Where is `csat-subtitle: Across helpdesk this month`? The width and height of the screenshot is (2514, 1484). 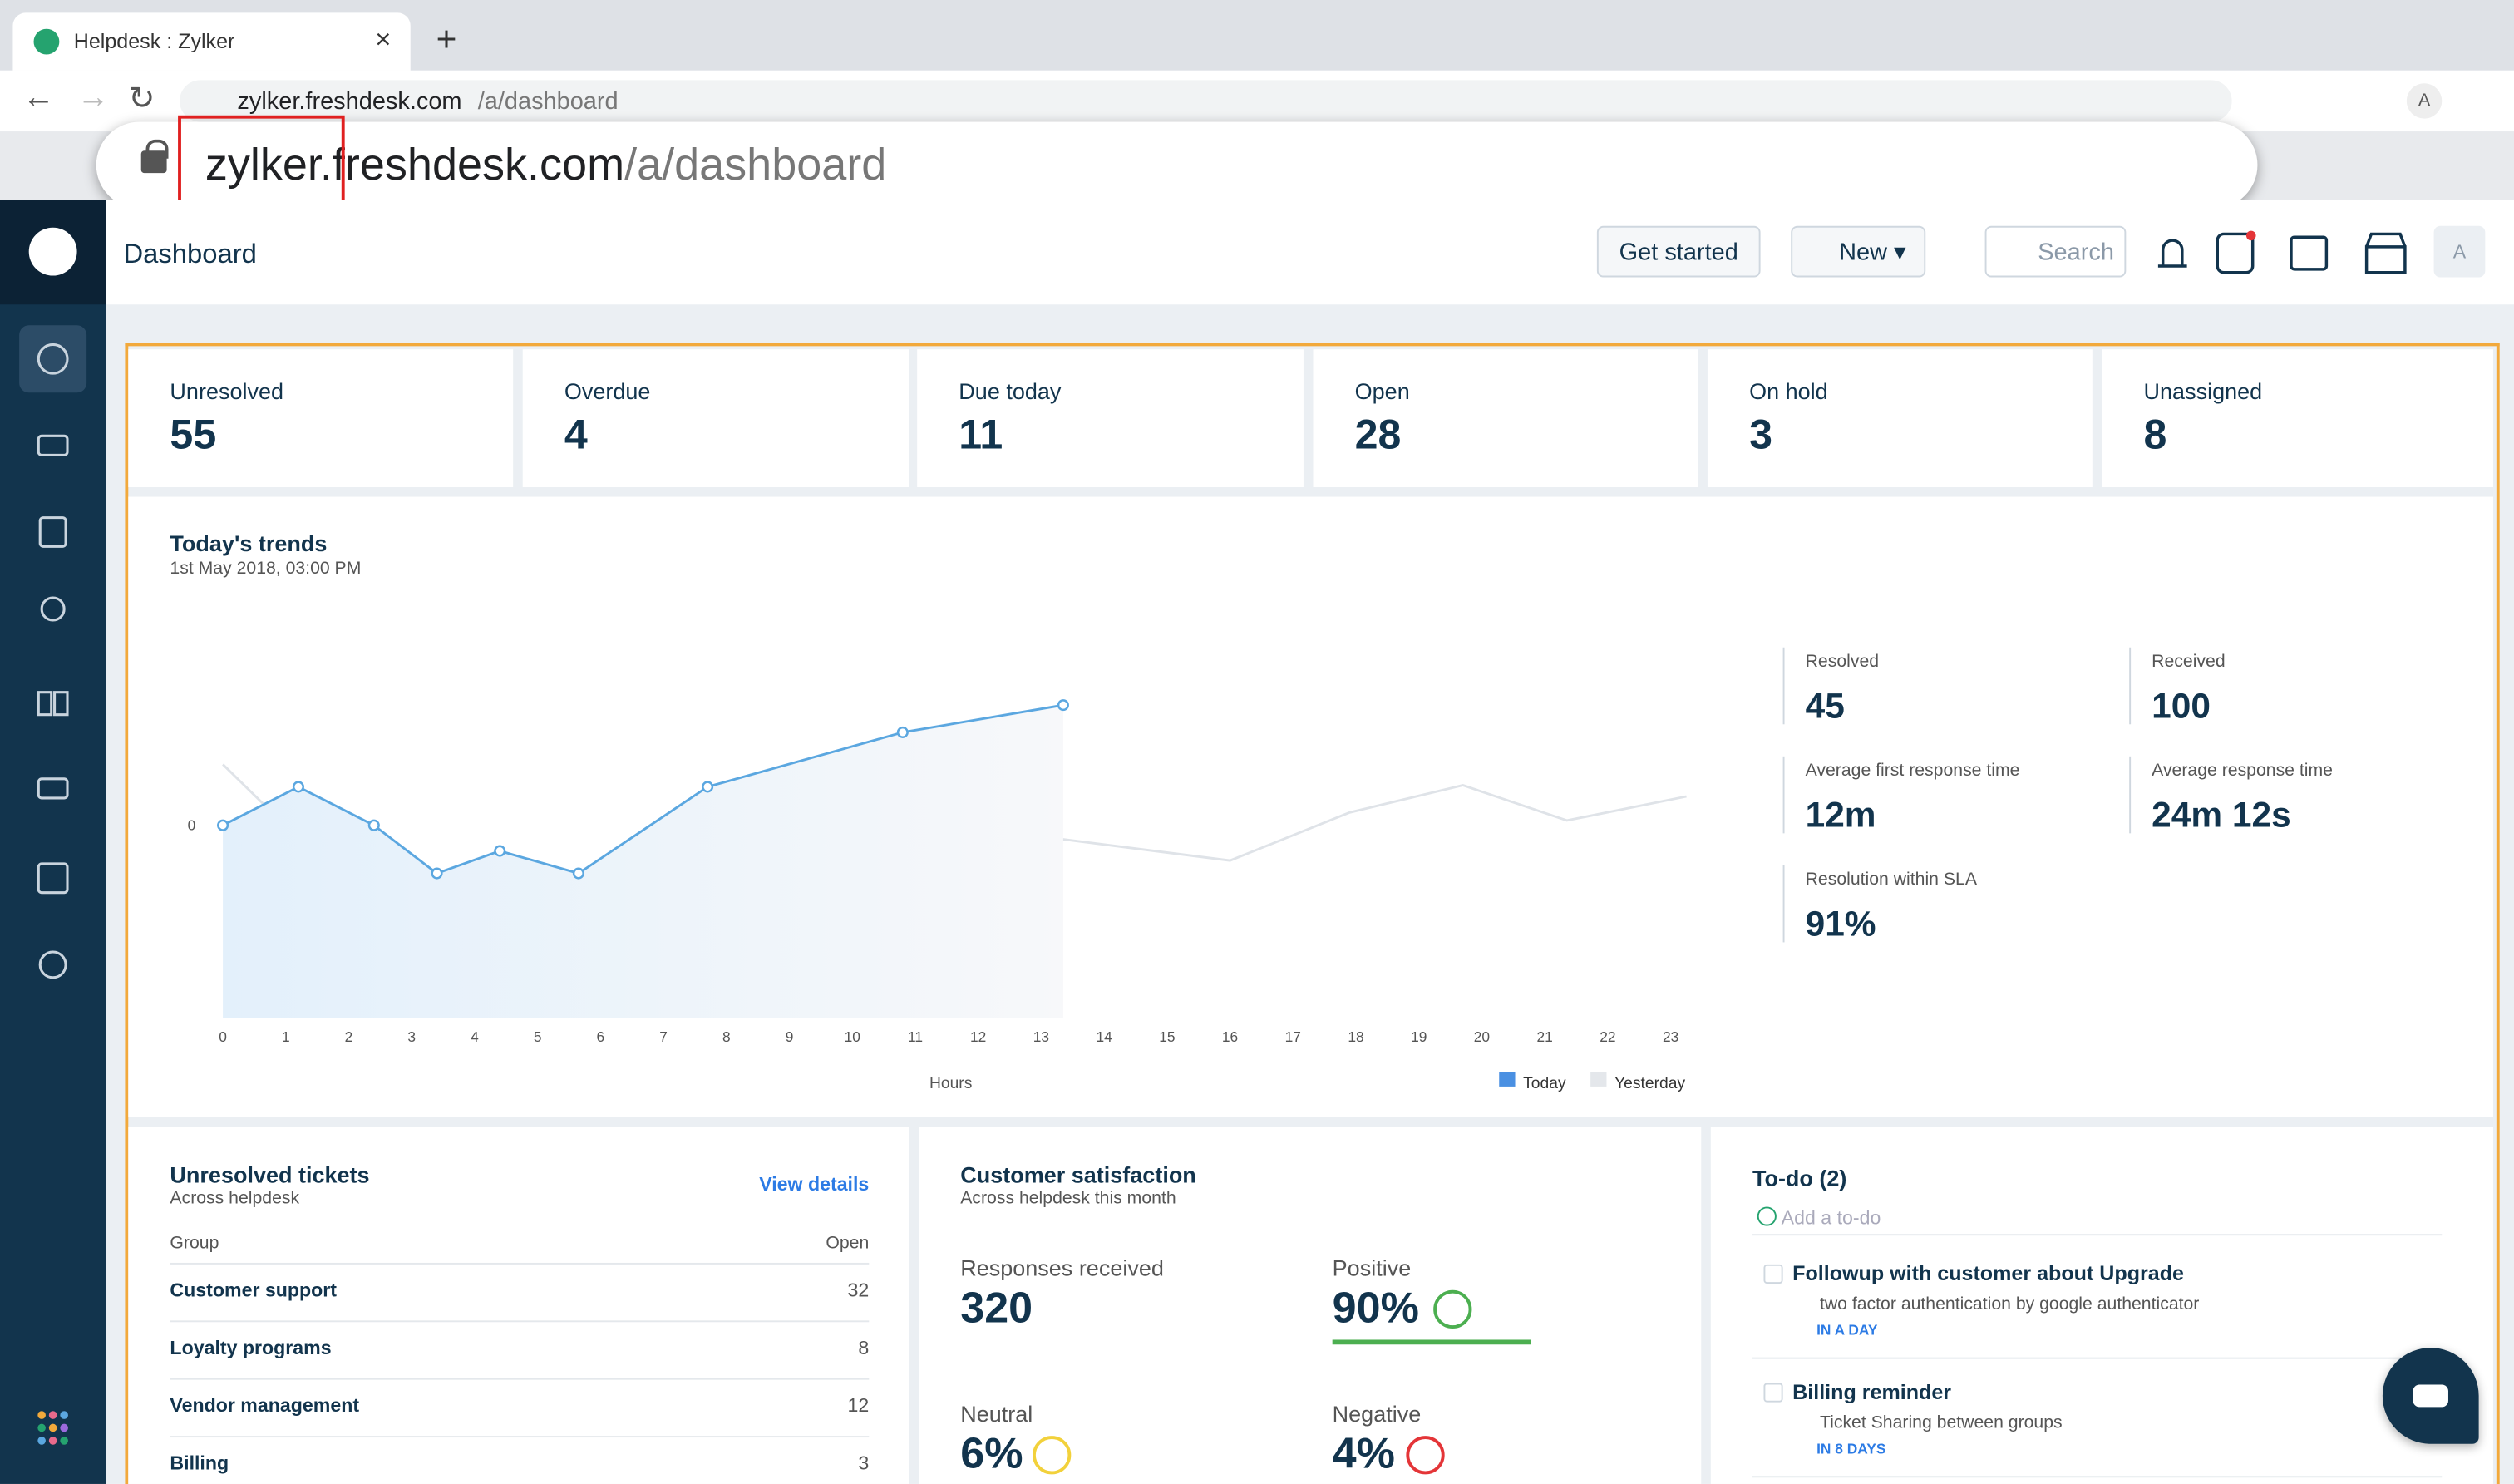
csat-subtitle: Across helpdesk this month is located at coordinates (1068, 1199).